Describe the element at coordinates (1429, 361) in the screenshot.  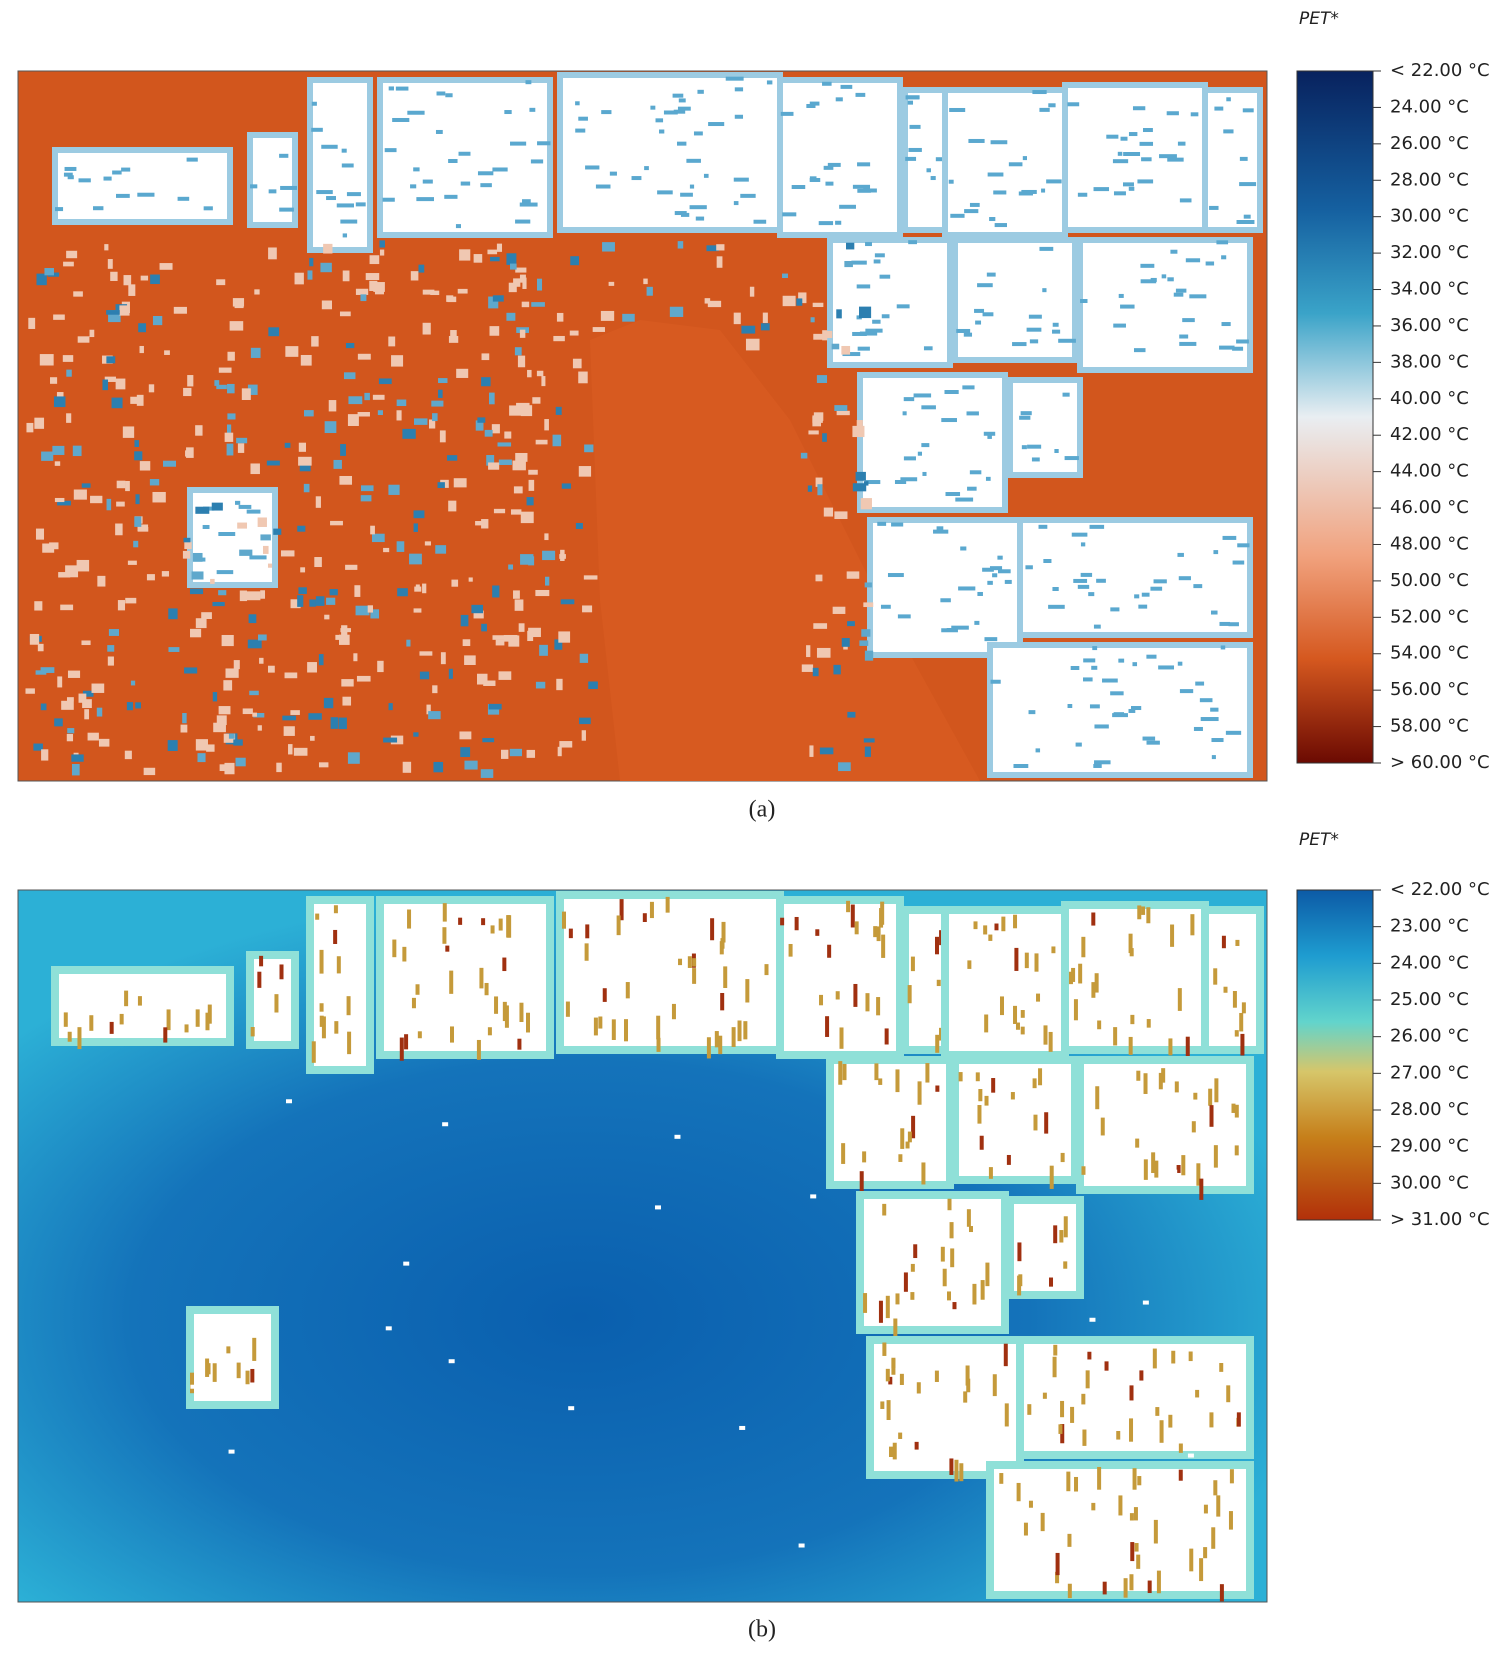
I see `legend-label: 38.00 °C` at that location.